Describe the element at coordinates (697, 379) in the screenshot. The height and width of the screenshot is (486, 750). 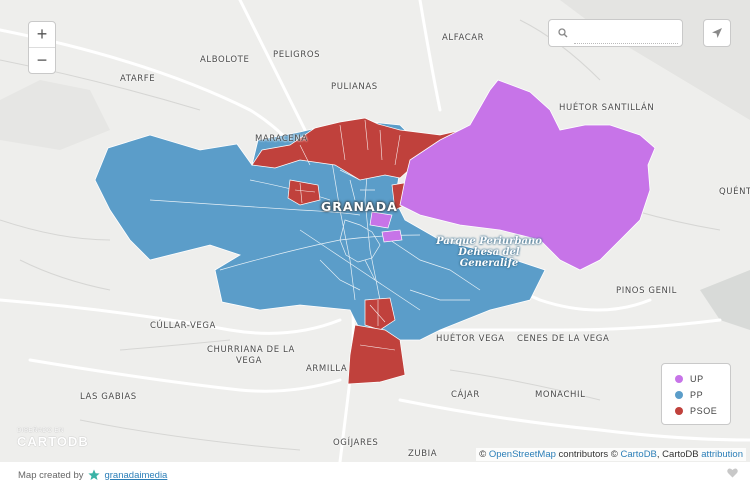
I see `legend-label-up: UP` at that location.